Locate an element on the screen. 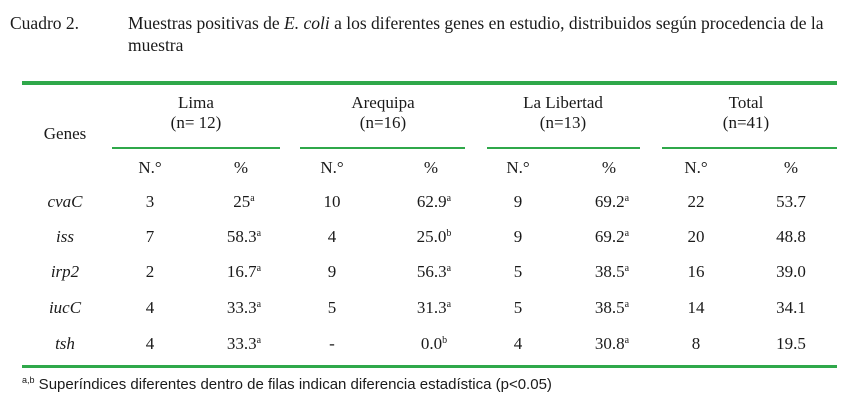  group-name: Total is located at coordinates (746, 102).